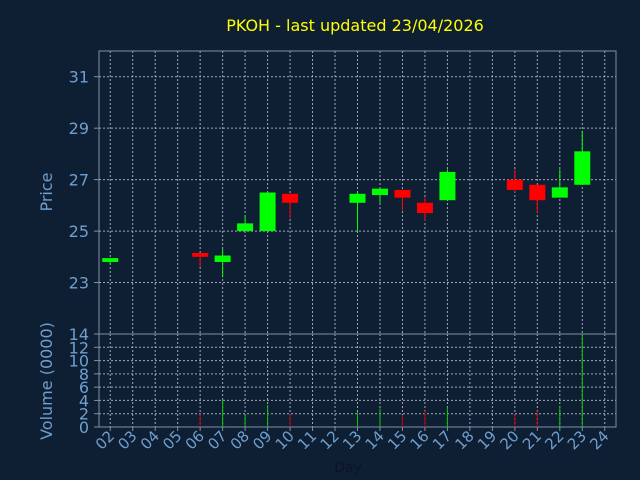 The height and width of the screenshot is (480, 640). I want to click on volume-tick-label: 2, so click(84, 414).